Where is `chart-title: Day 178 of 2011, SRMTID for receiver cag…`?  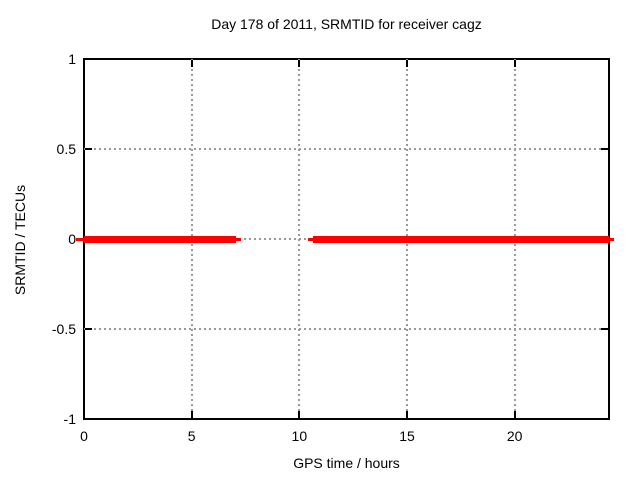 chart-title: Day 178 of 2011, SRMTID for receiver cag… is located at coordinates (346, 24).